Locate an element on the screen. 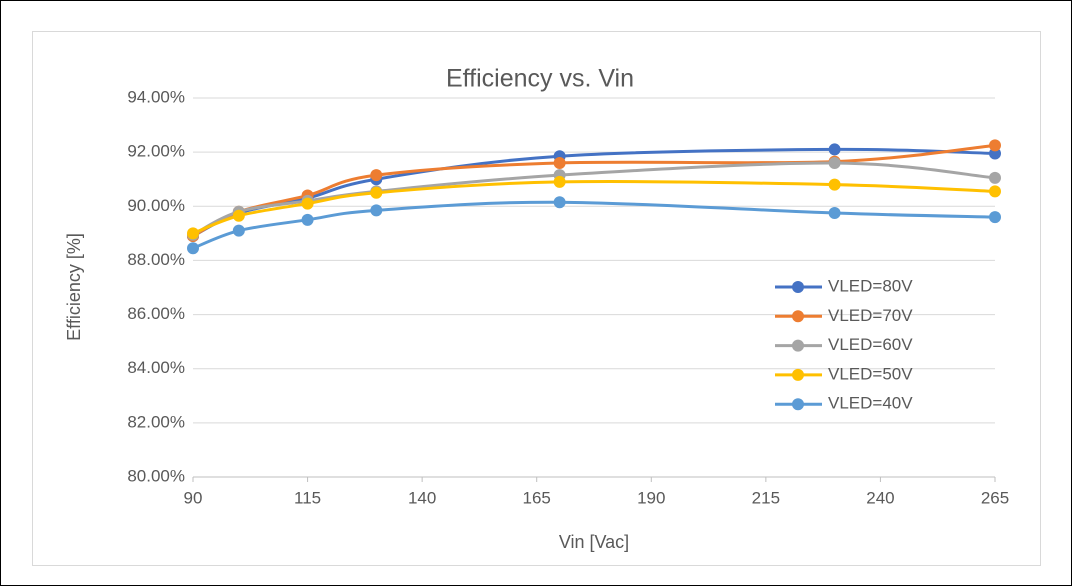 This screenshot has height=586, width=1072. y-tick-label: 86.00% is located at coordinates (156, 313).